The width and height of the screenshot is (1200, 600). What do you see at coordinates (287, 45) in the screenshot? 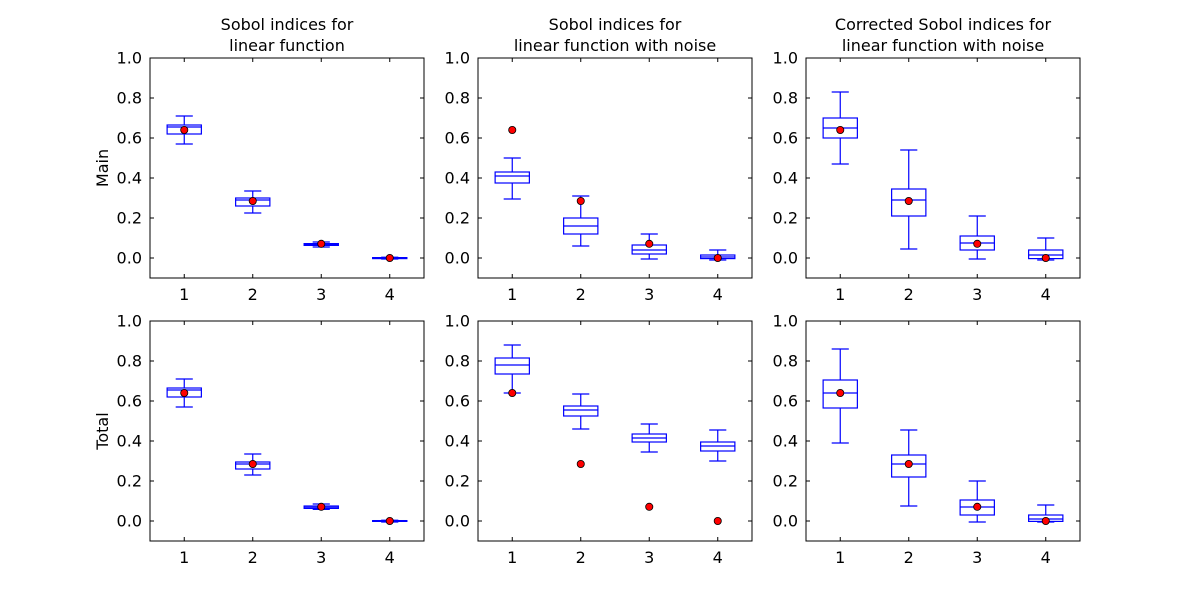
I see `subplot-title-line: linear function` at bounding box center [287, 45].